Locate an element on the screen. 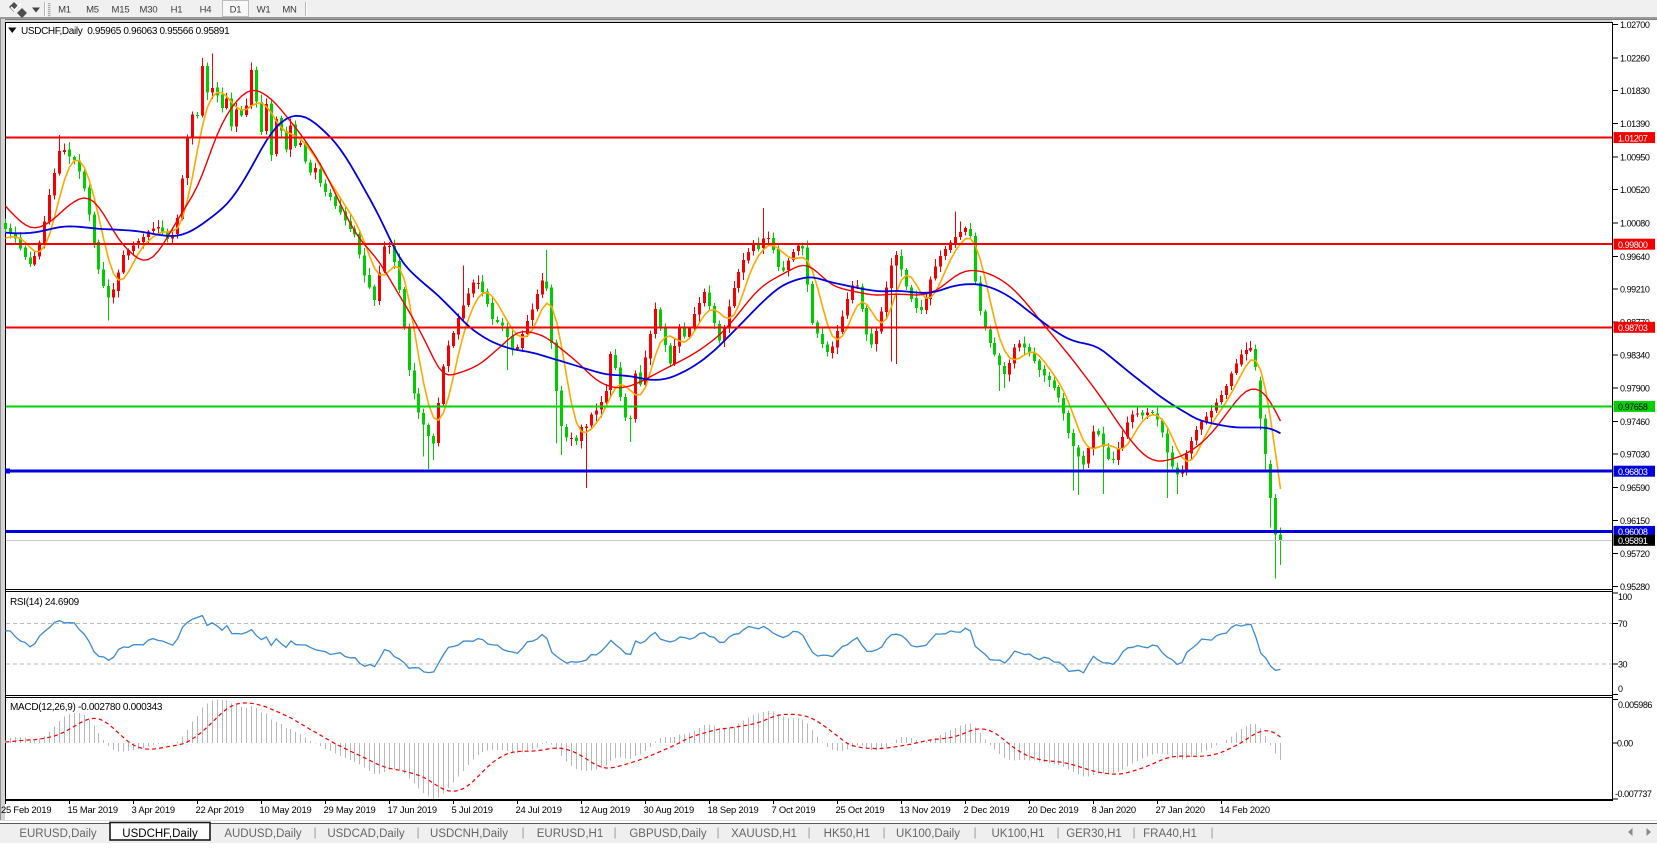 Image resolution: width=1657 pixels, height=848 pixels. svg-text: 0.96803 is located at coordinates (1633, 472).